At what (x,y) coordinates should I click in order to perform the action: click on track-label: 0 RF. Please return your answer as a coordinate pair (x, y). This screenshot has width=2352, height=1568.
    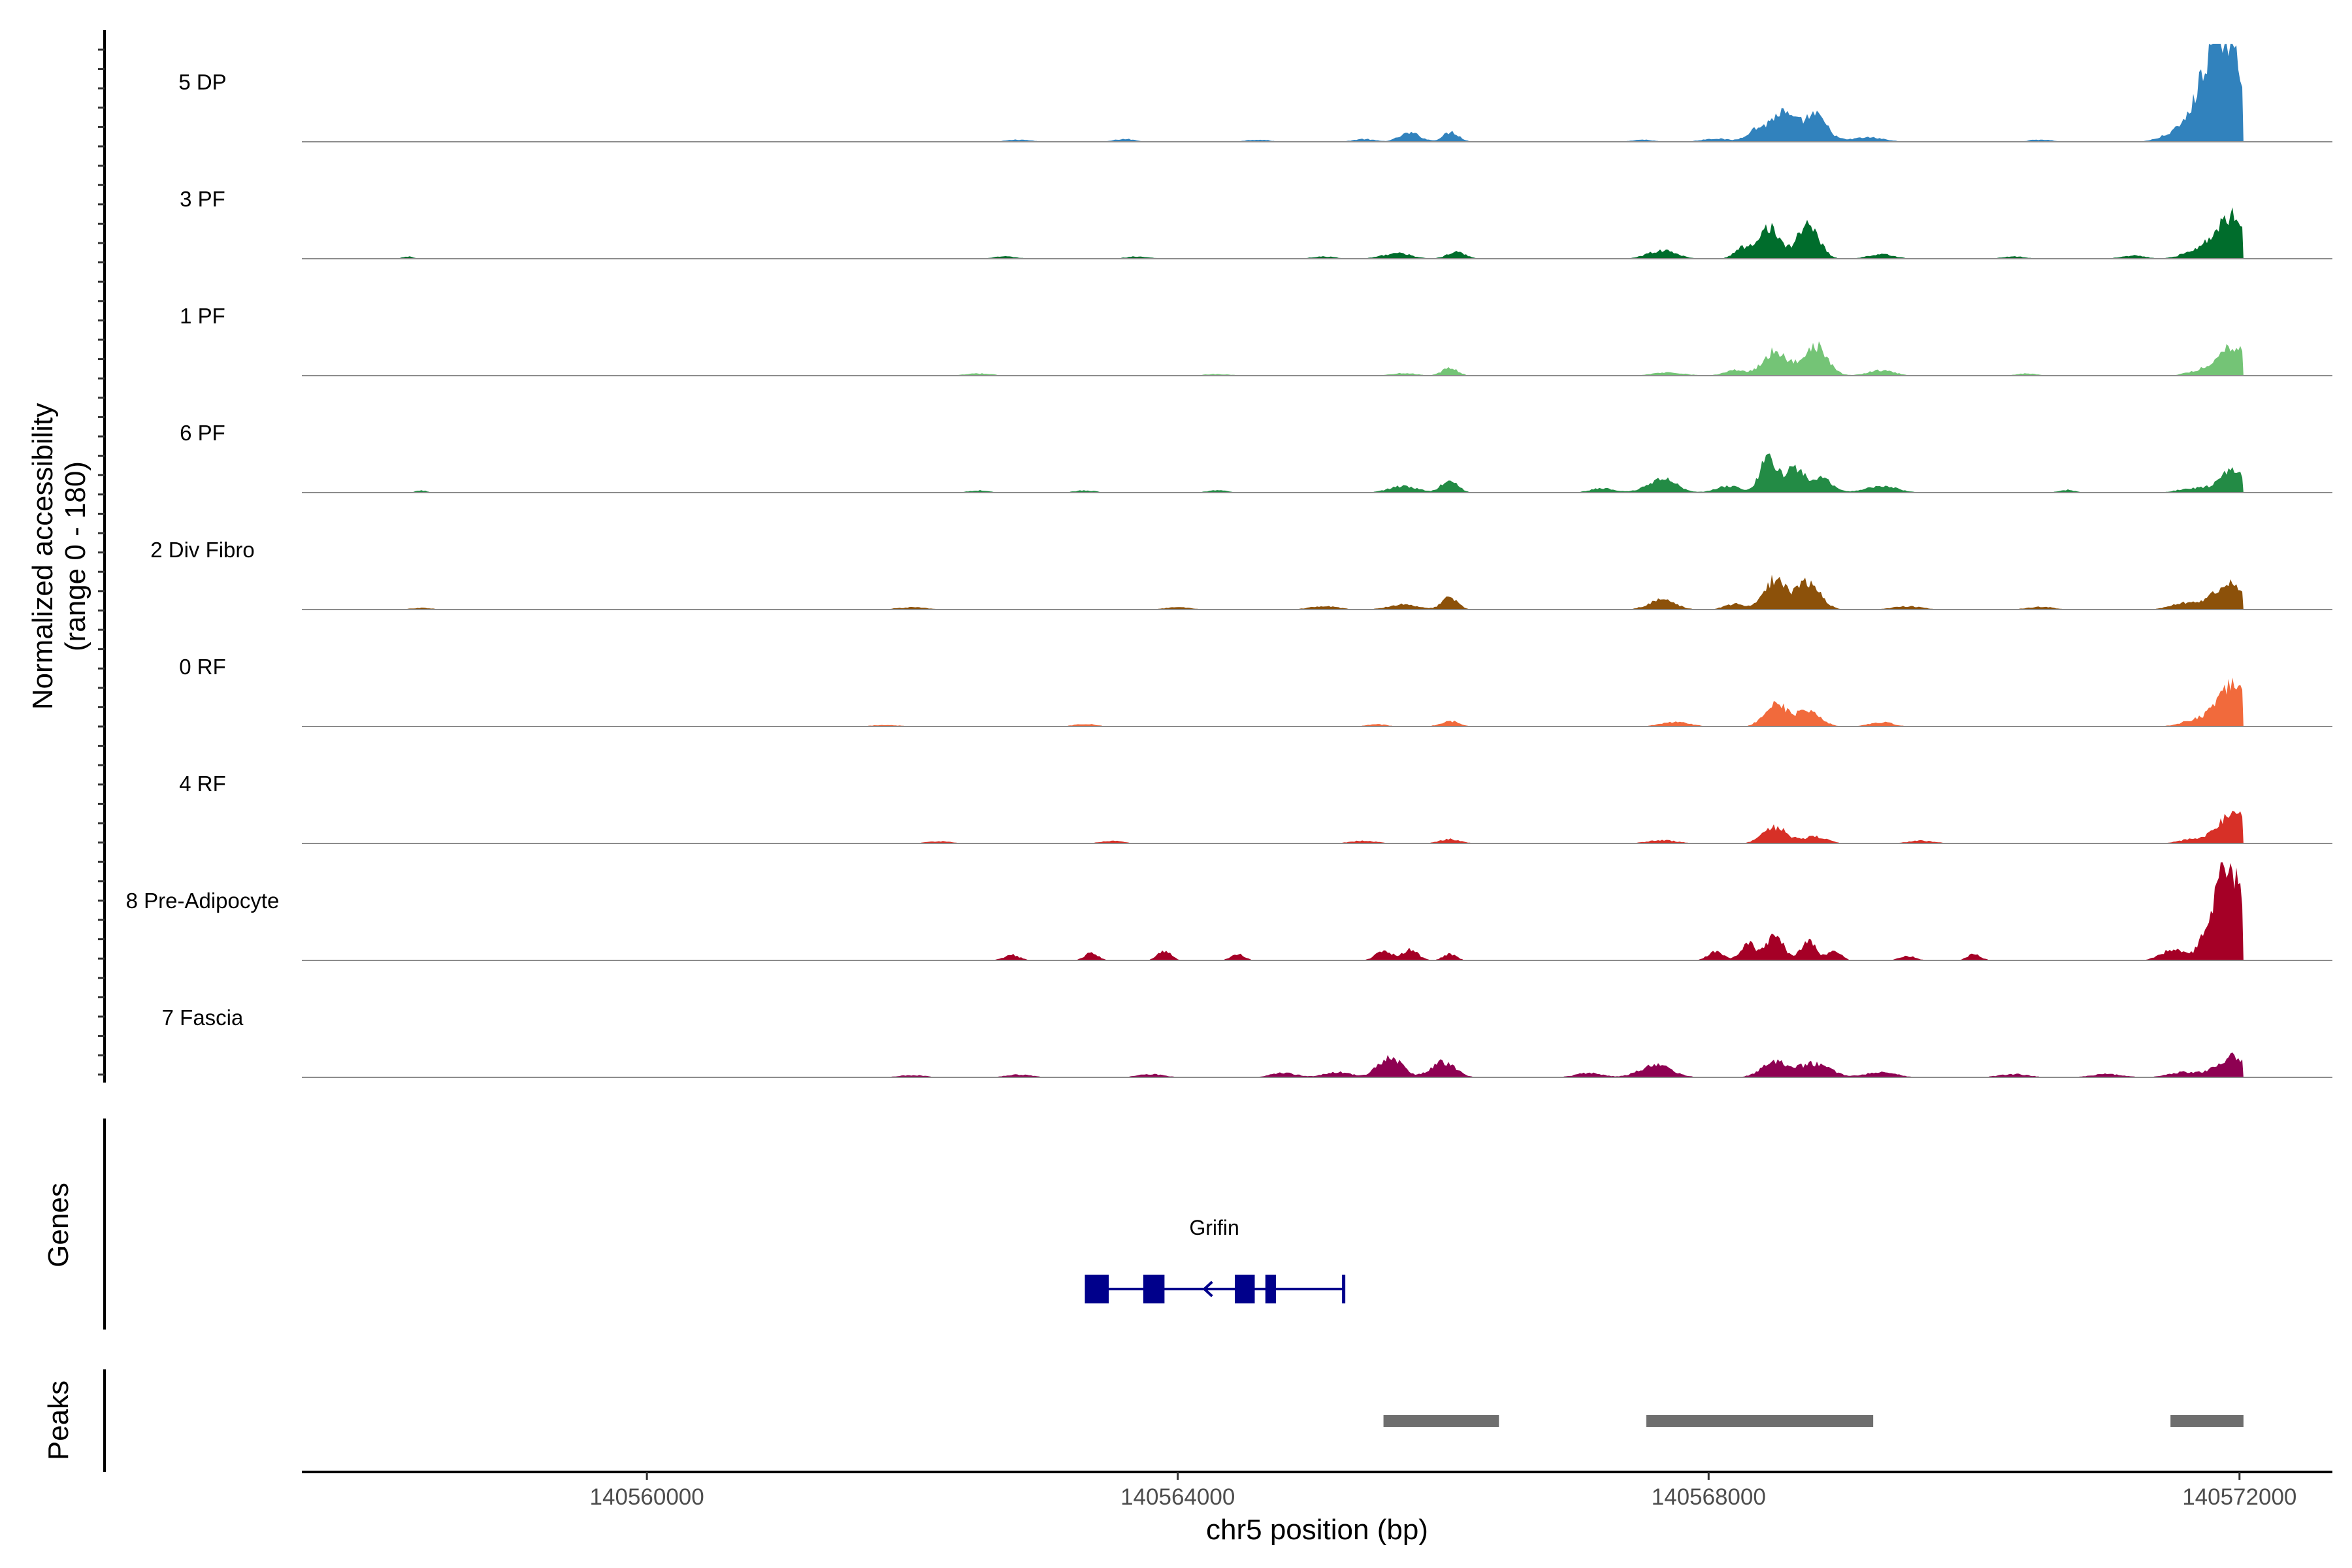
    Looking at the image, I should click on (202, 667).